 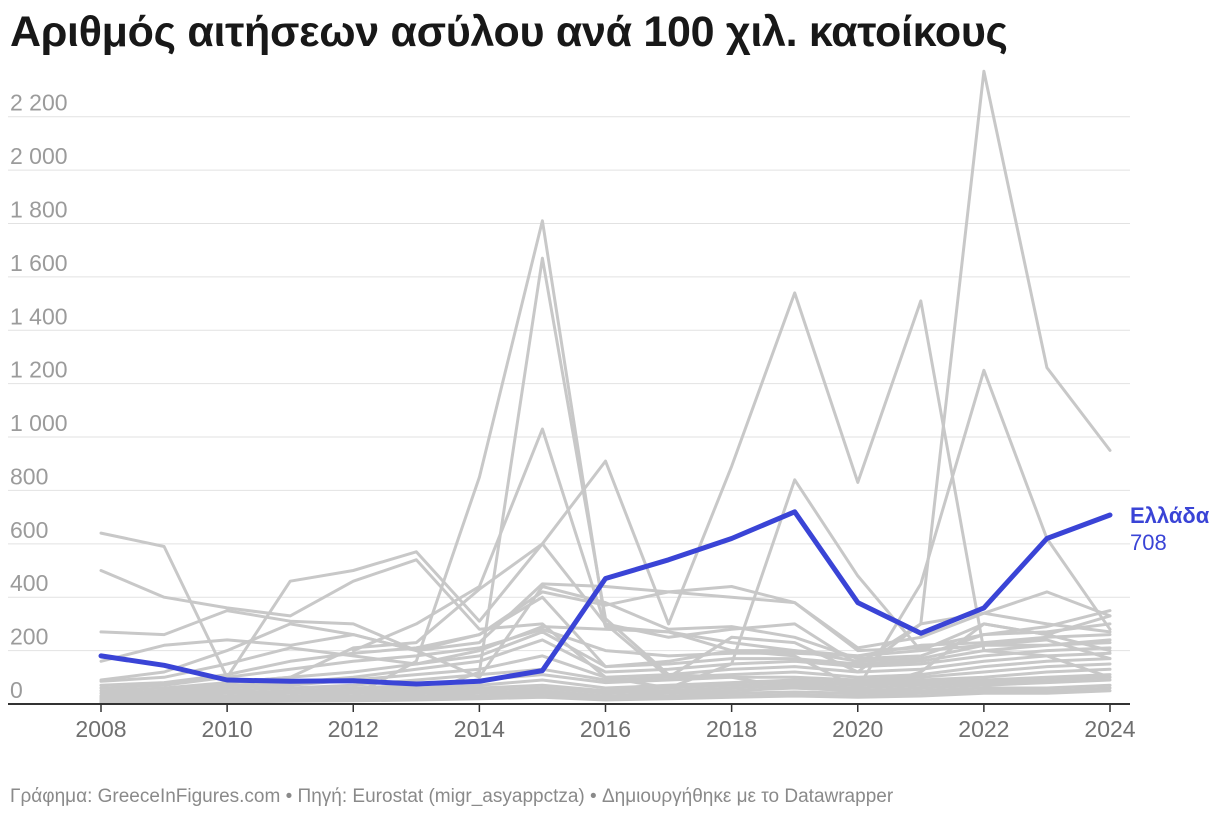 What do you see at coordinates (100, 729) in the screenshot?
I see `x-tick-label: 2008` at bounding box center [100, 729].